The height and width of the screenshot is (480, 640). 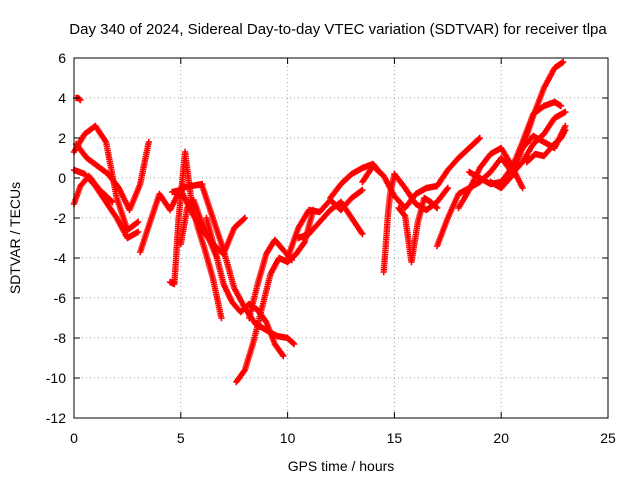 I want to click on x-axis-label: GPS time / hours, so click(x=341, y=466).